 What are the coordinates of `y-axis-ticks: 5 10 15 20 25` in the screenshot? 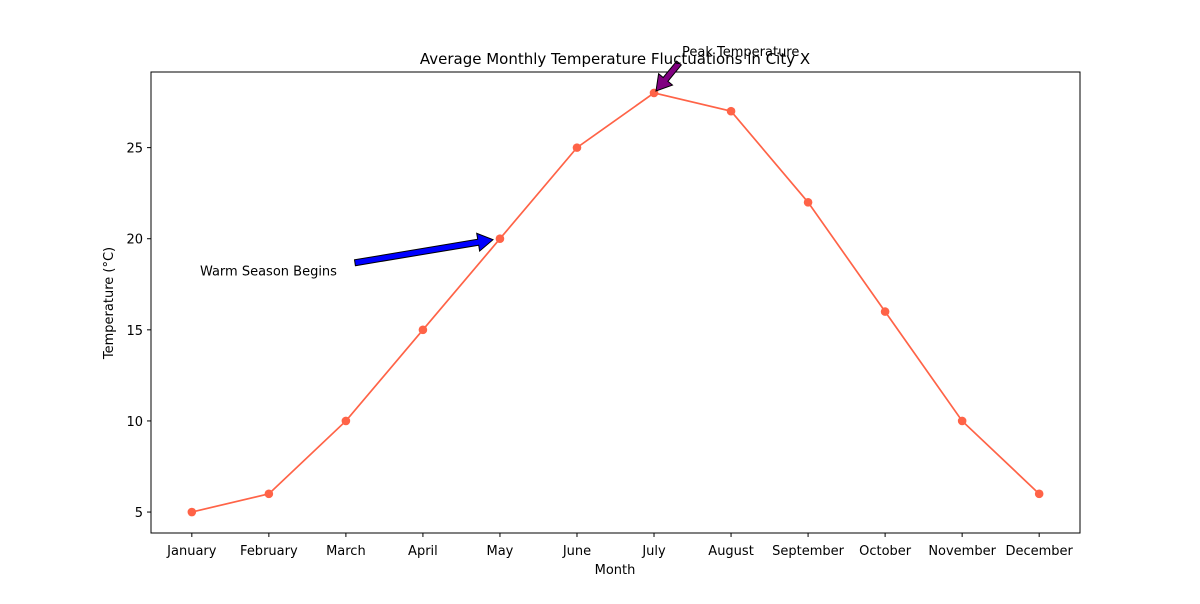 It's located at (138, 331).